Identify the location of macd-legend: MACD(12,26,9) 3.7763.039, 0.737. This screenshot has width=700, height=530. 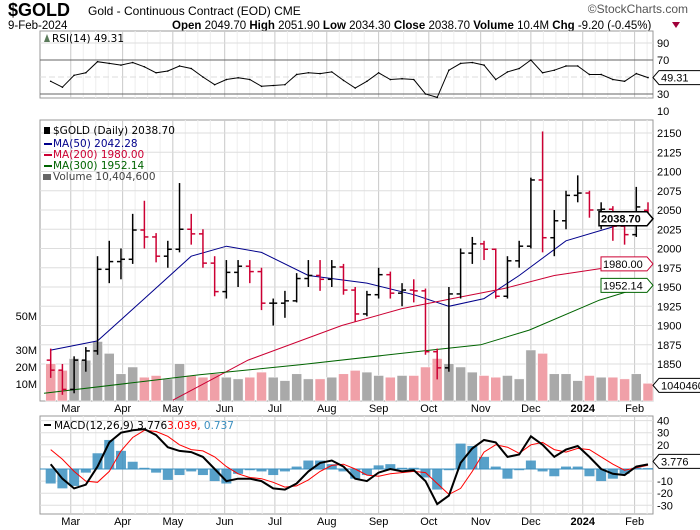
(139, 426).